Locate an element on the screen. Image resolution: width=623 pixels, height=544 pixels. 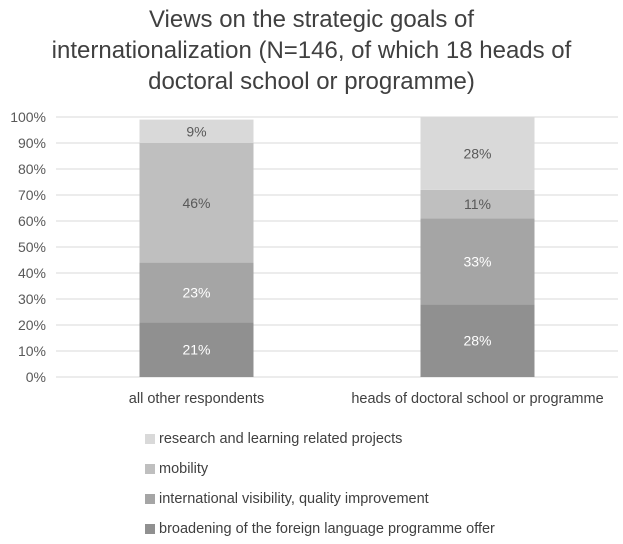
data-label: 11% is located at coordinates (477, 204).